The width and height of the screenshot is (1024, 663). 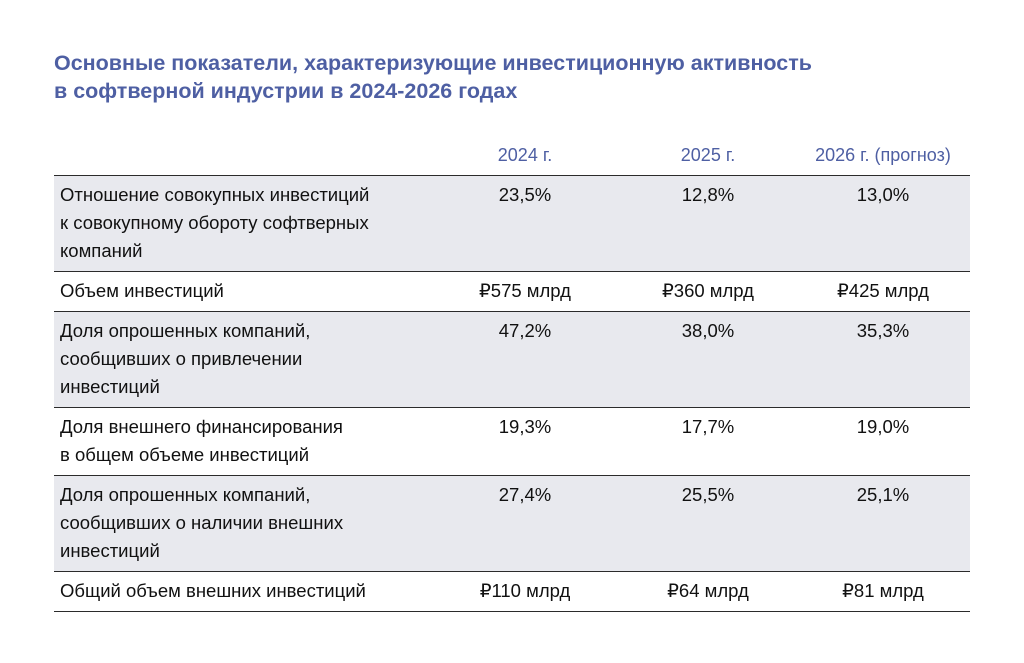 I want to click on row-label-line: в общем объеме инвестиций, so click(x=185, y=454).